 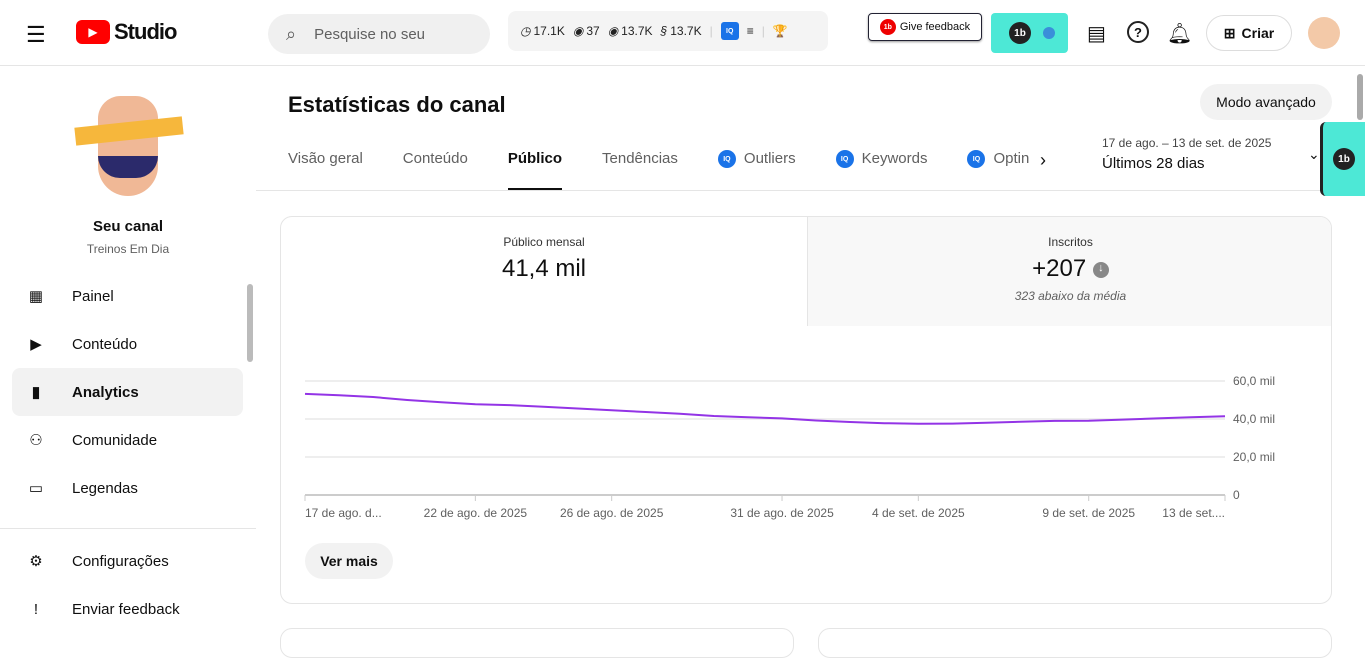 I want to click on advanced-mode-button: Modo avançado, so click(x=1266, y=102).